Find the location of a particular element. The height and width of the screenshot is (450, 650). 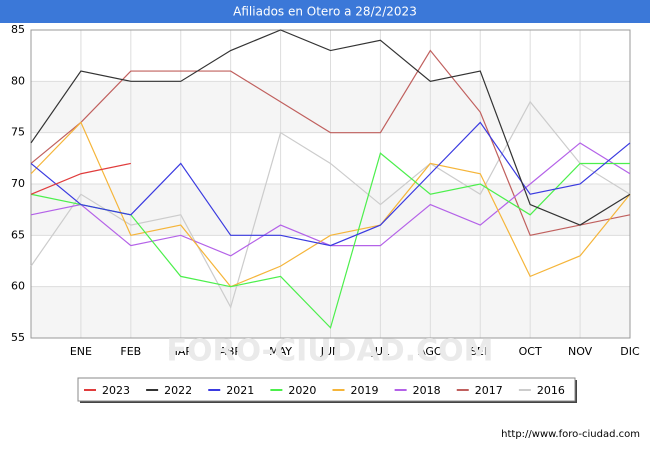

legend-label: 2020 is located at coordinates (302, 390).